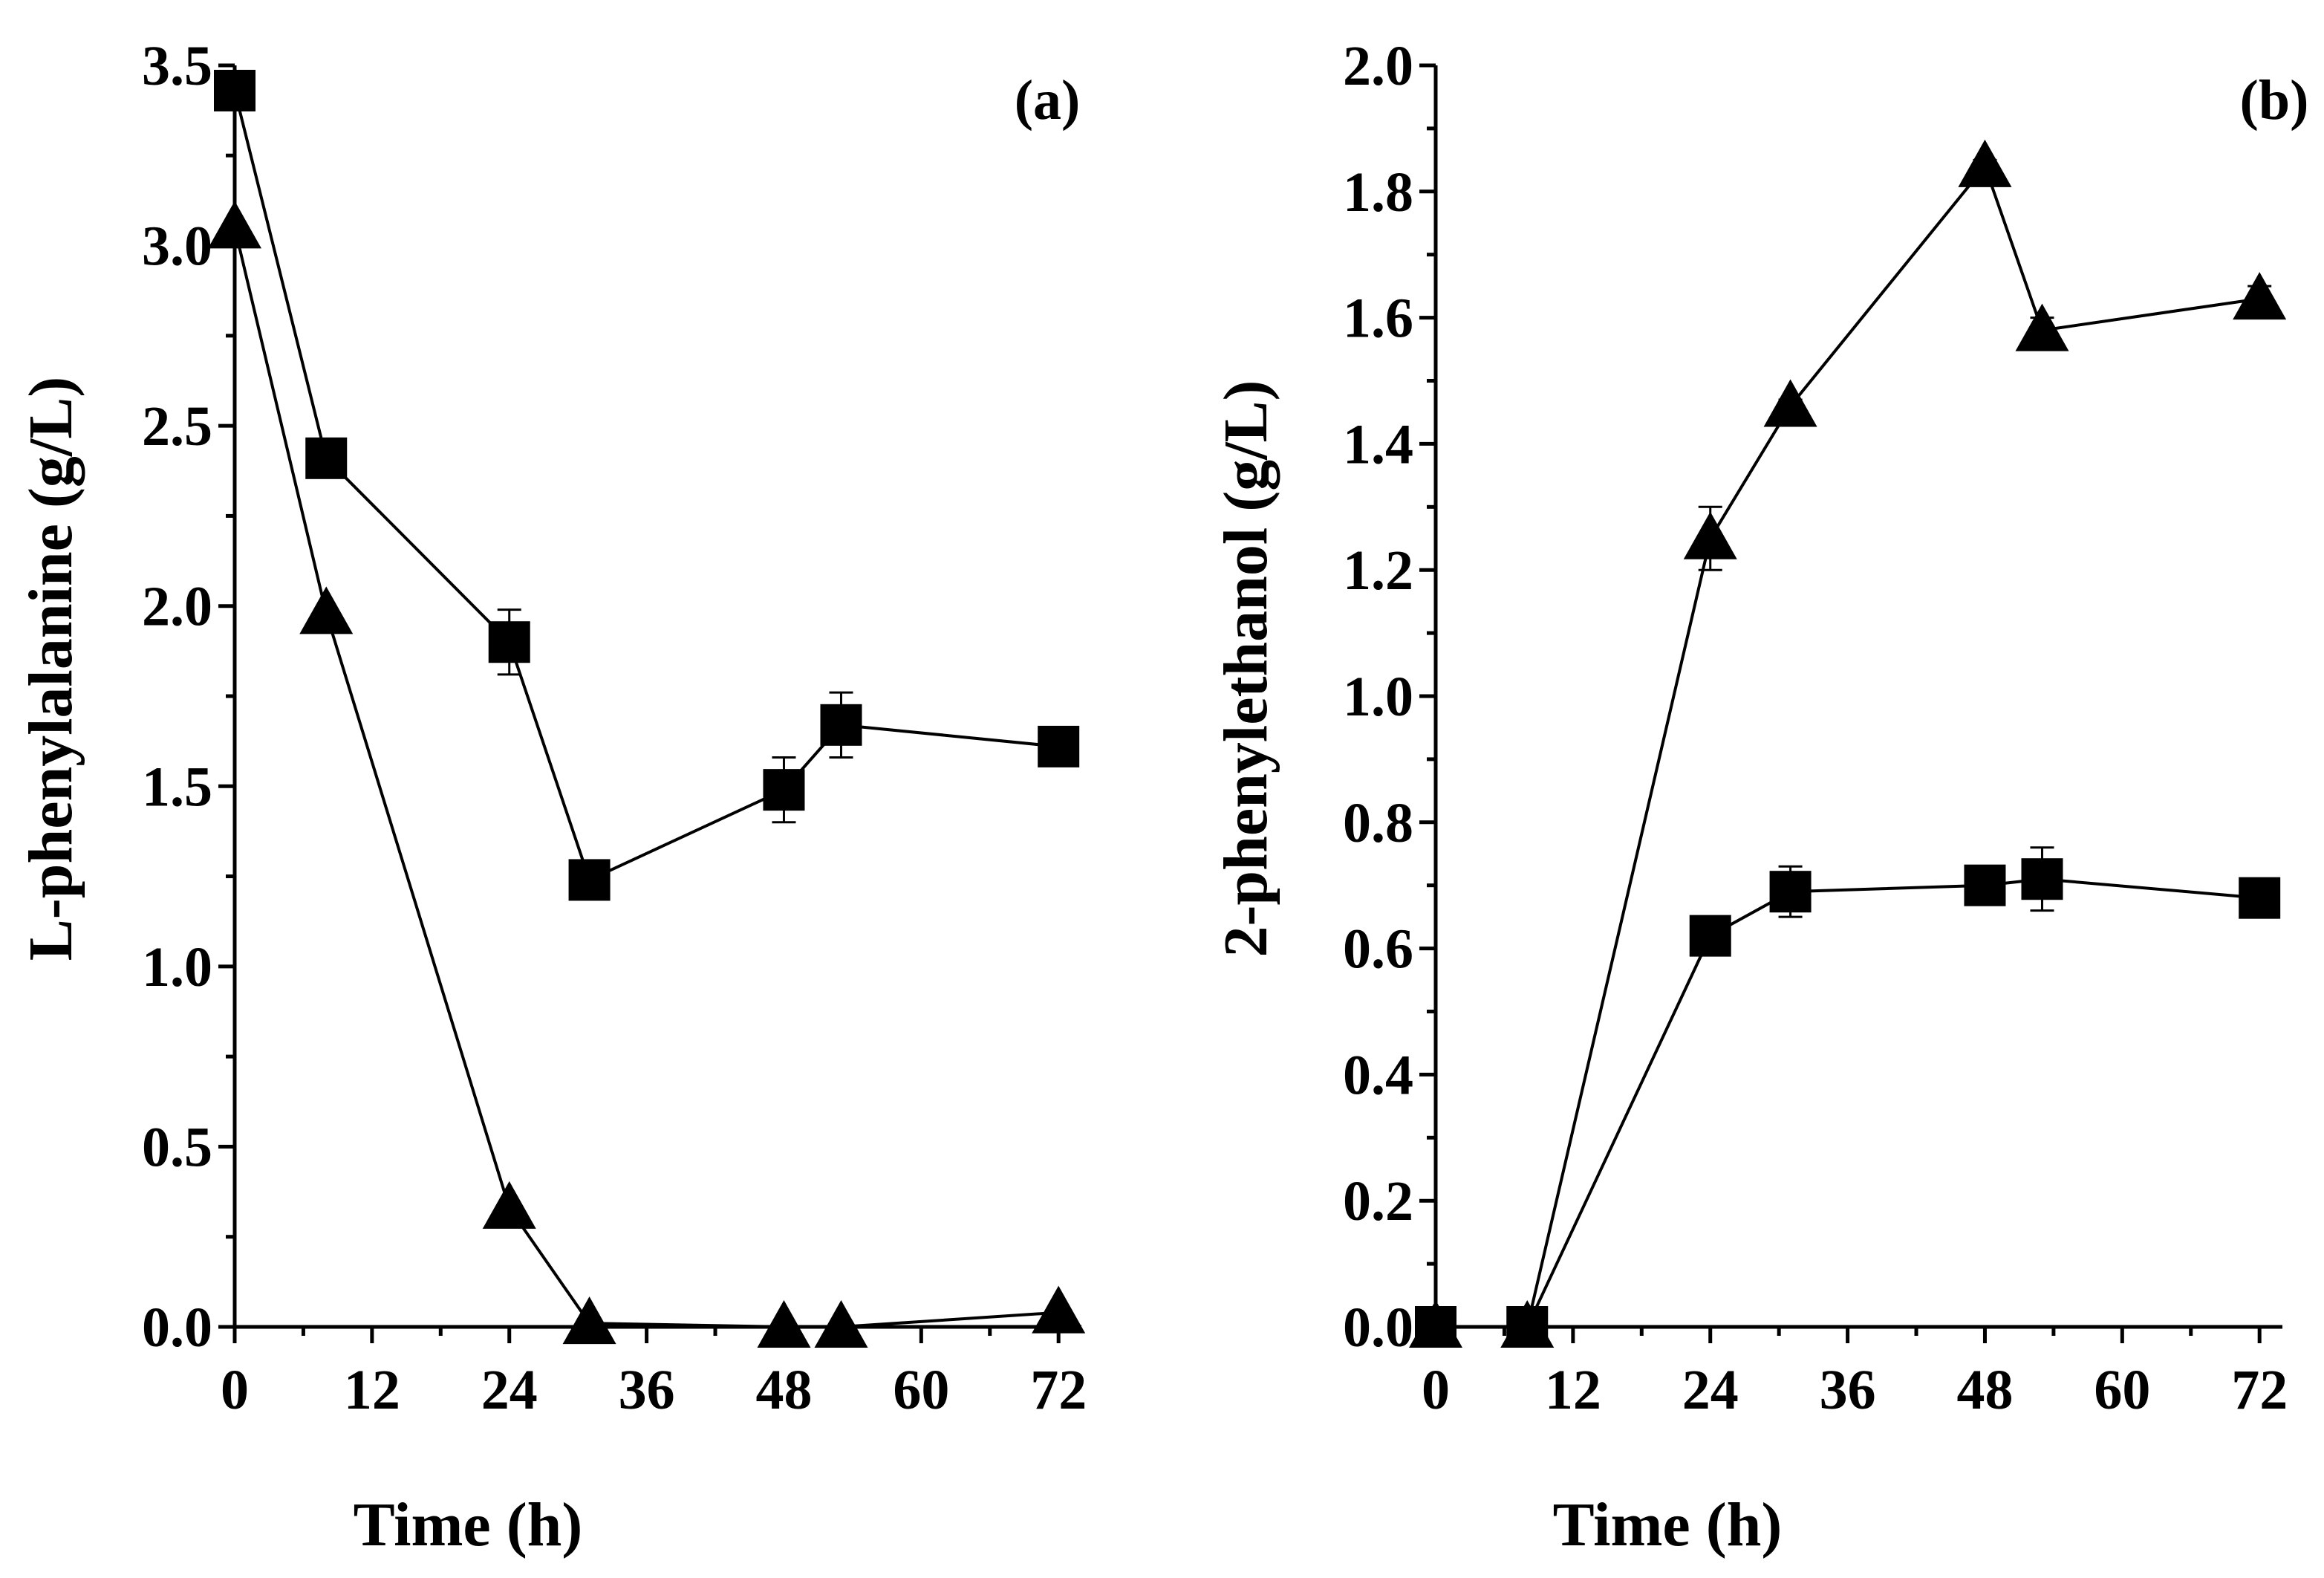 This screenshot has height=1578, width=2324. Describe the element at coordinates (1984, 1390) in the screenshot. I see `panel-b-x-tick-label: 48` at that location.